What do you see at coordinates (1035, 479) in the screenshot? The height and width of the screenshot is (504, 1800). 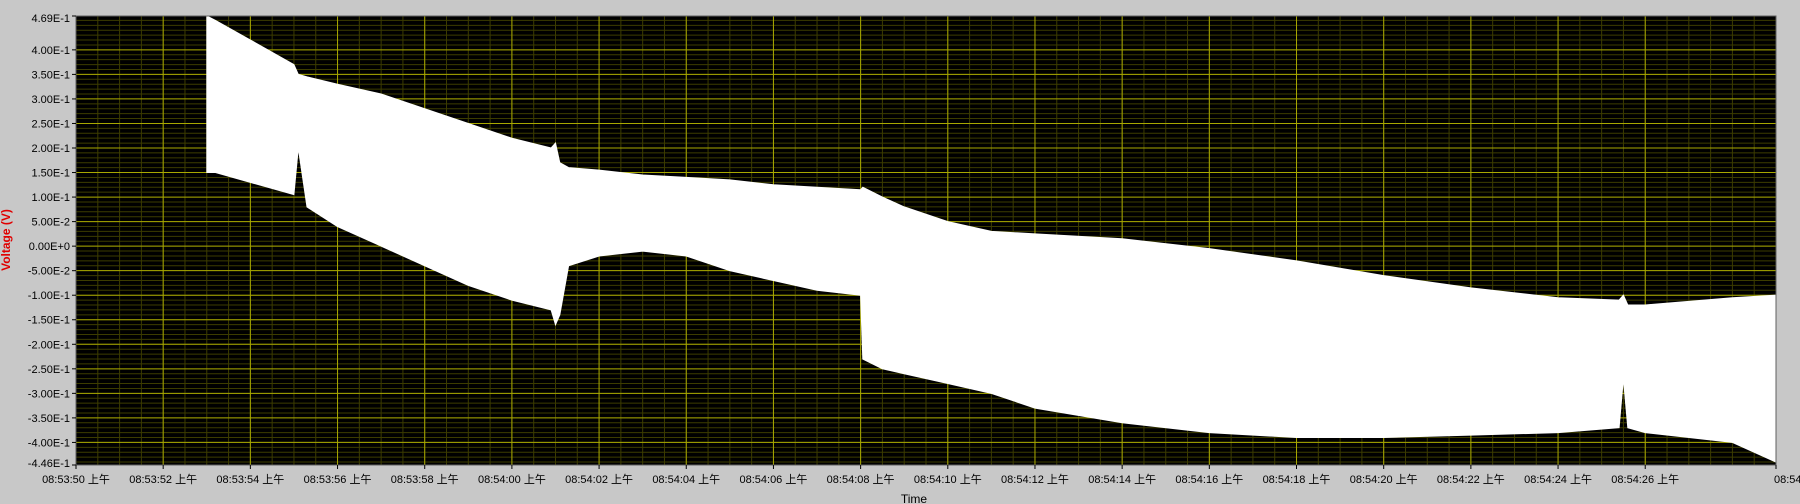 I see `x-tick-label: 08:54:12 上午` at bounding box center [1035, 479].